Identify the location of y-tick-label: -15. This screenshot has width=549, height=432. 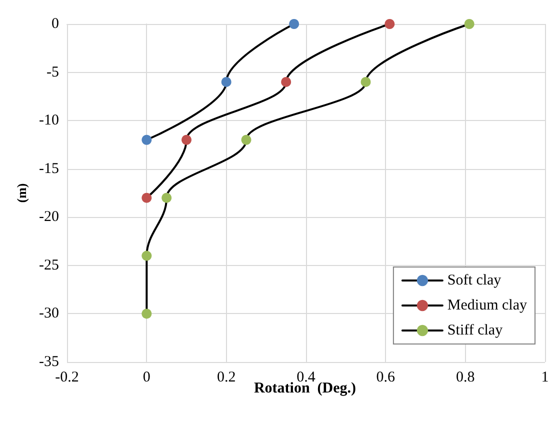
(49, 168).